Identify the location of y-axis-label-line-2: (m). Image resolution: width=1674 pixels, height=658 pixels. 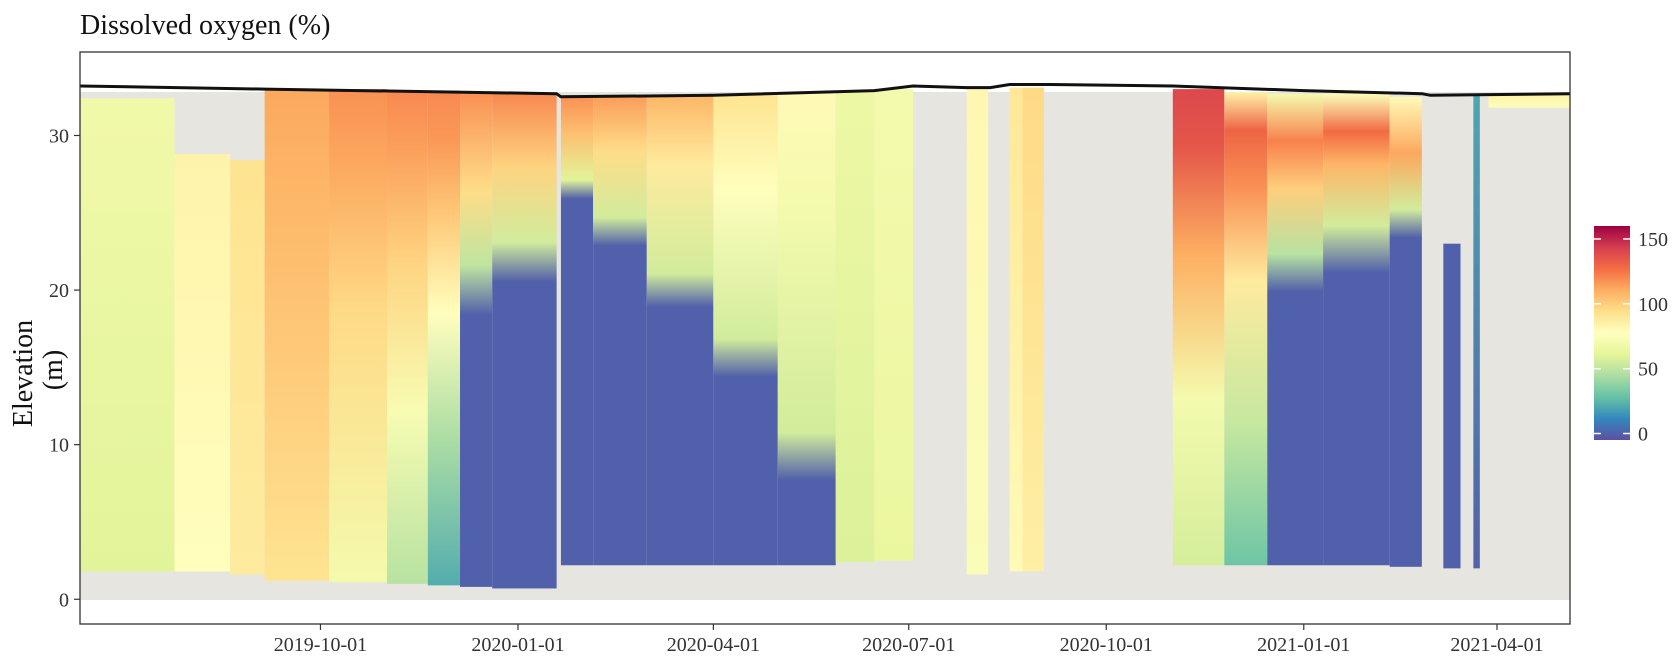
(53, 370).